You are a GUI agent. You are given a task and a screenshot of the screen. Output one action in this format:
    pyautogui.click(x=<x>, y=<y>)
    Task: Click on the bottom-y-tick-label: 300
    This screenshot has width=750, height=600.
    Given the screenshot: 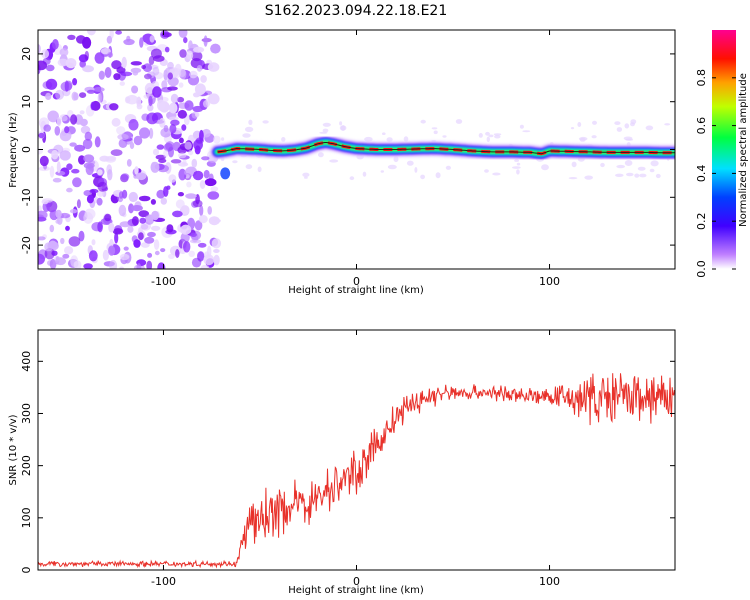 What is the action you would take?
    pyautogui.click(x=26, y=413)
    